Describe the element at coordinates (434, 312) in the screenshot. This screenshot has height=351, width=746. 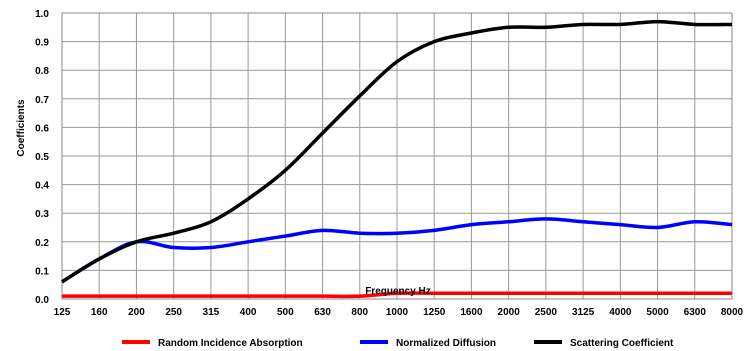
I see `x-tick-label: 1250` at that location.